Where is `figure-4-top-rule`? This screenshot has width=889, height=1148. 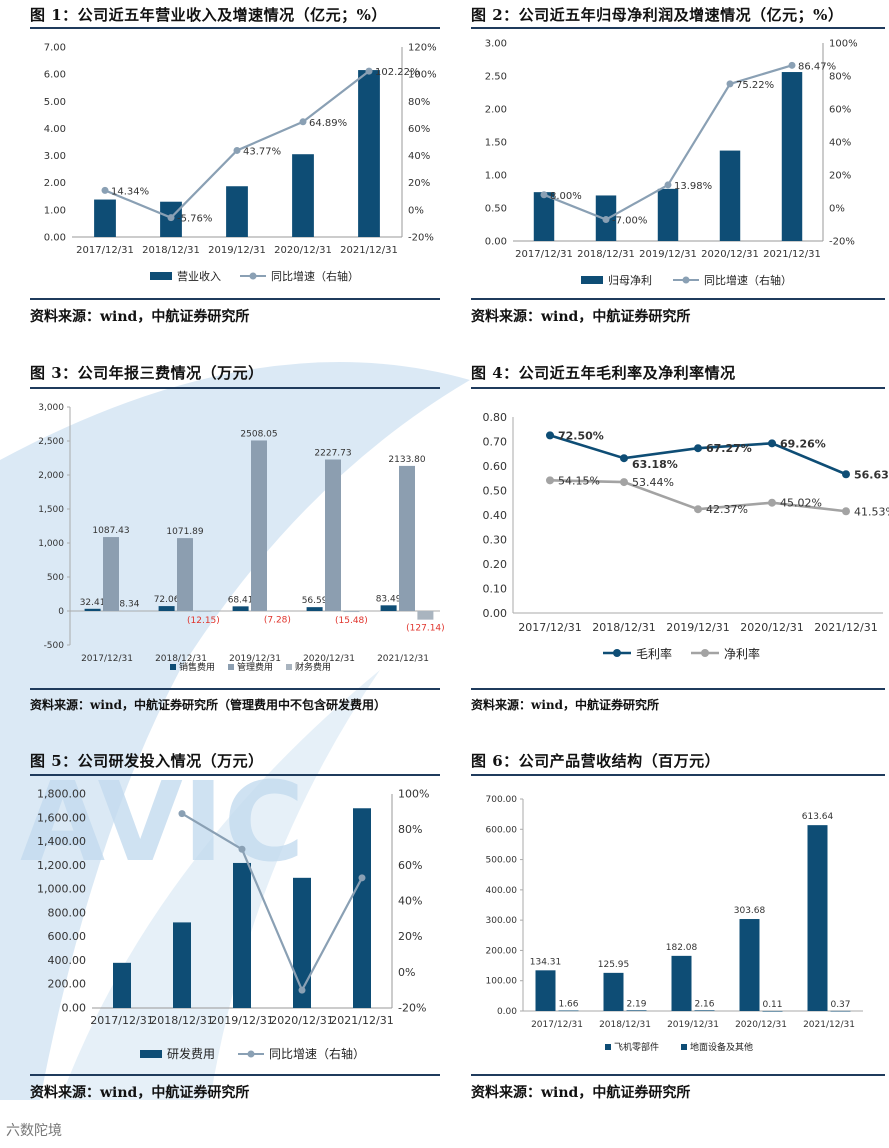 figure-4-top-rule is located at coordinates (678, 388).